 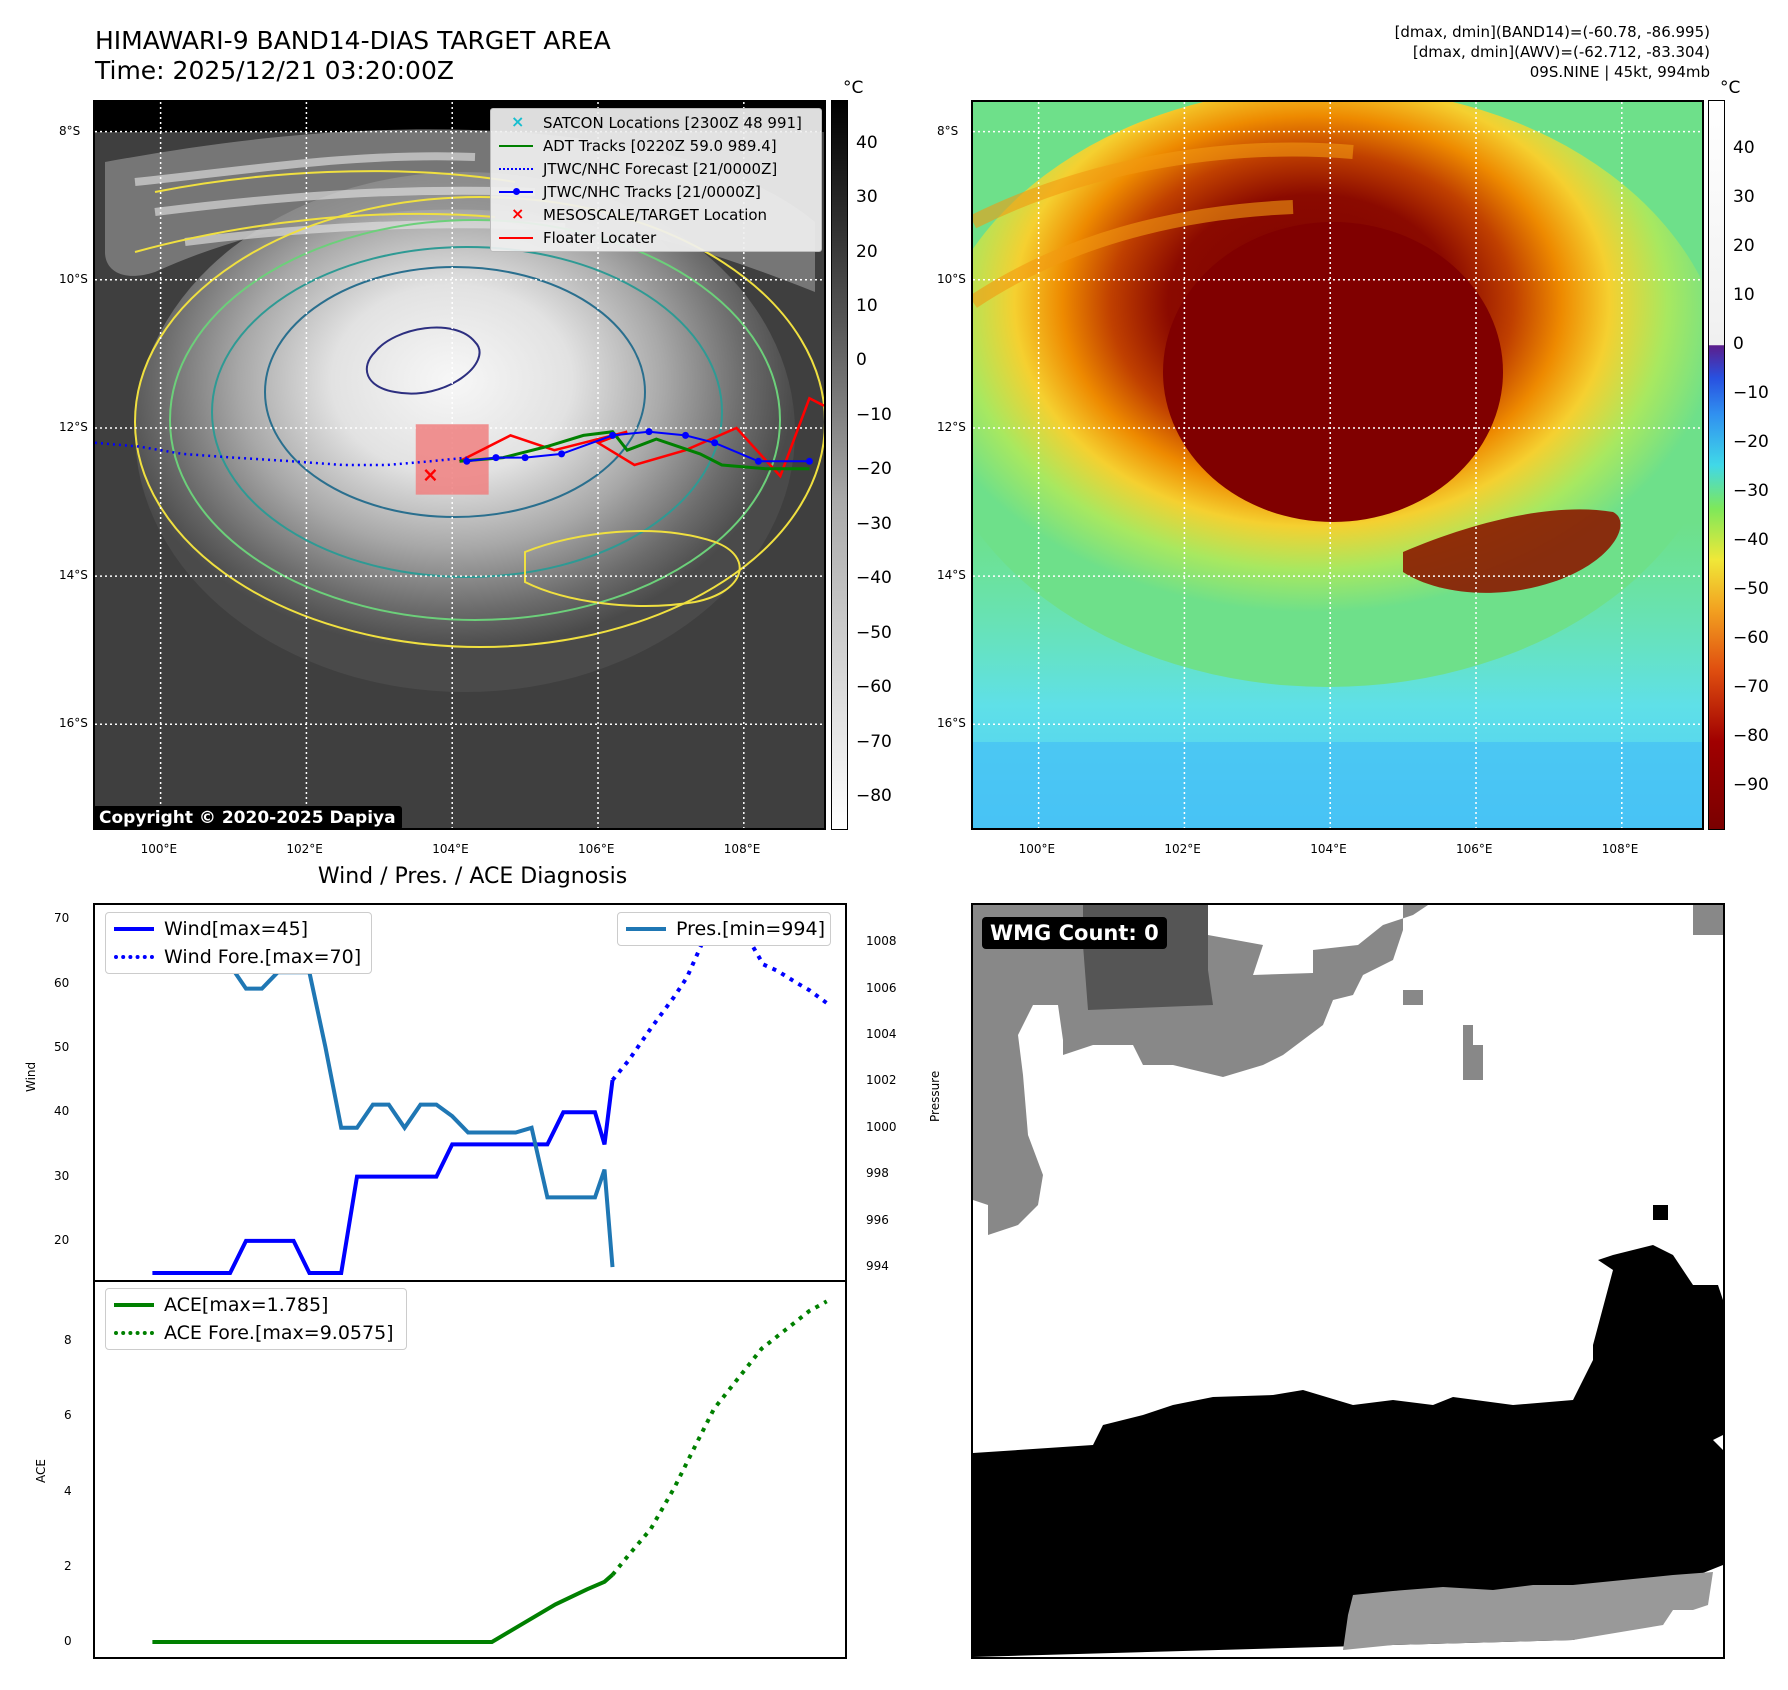 I want to click on legend-item-wind-forecast: Wind Fore.[max=70], so click(x=238, y=957).